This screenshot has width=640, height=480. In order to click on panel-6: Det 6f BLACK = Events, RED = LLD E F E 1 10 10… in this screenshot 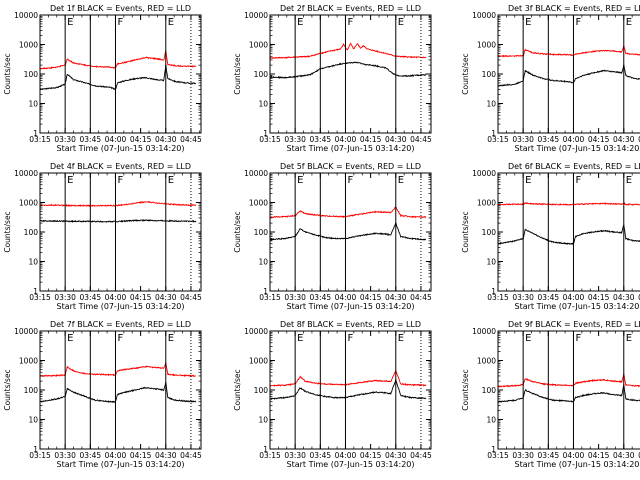, I will do `click(550, 236)`.